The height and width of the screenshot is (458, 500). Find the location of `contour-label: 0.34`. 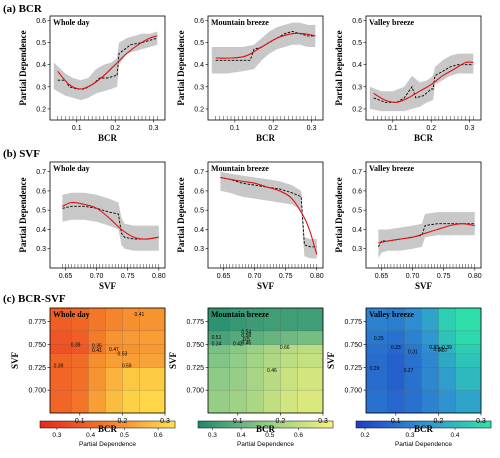

contour-label: 0.34 is located at coordinates (217, 344).